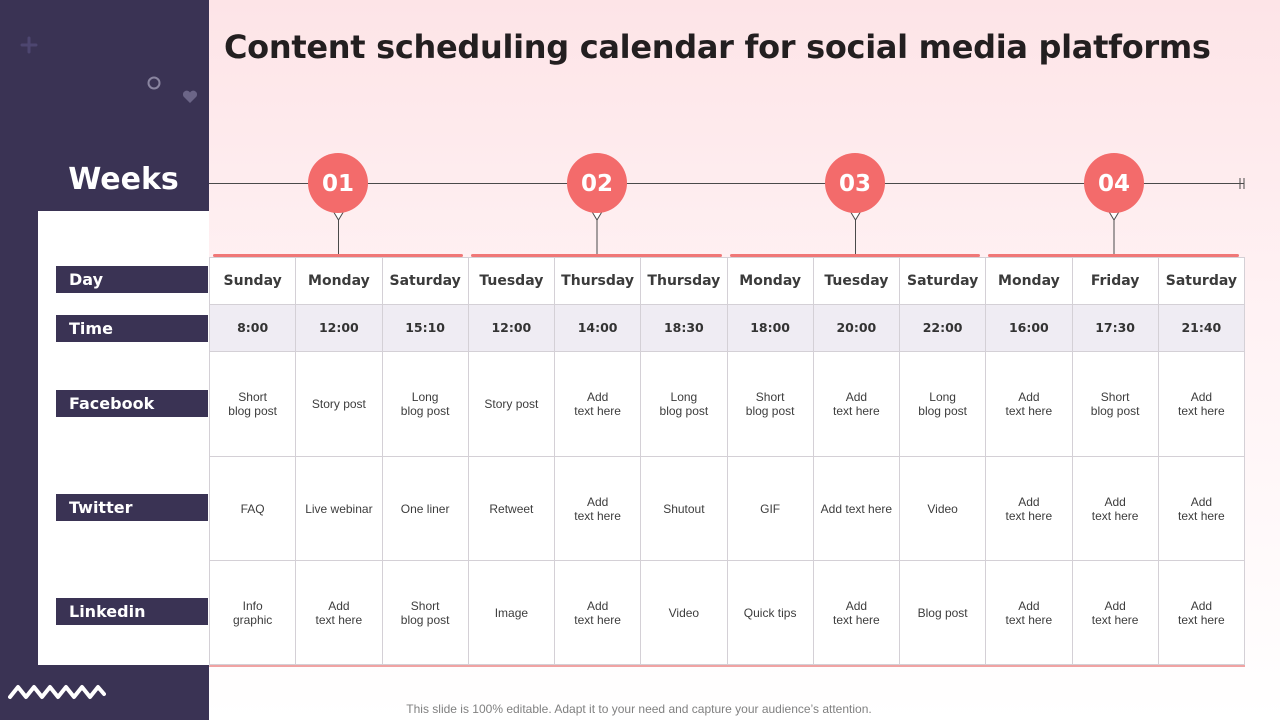 The height and width of the screenshot is (720, 1280). Describe the element at coordinates (855, 183) in the screenshot. I see `week-circle-03: 03` at that location.